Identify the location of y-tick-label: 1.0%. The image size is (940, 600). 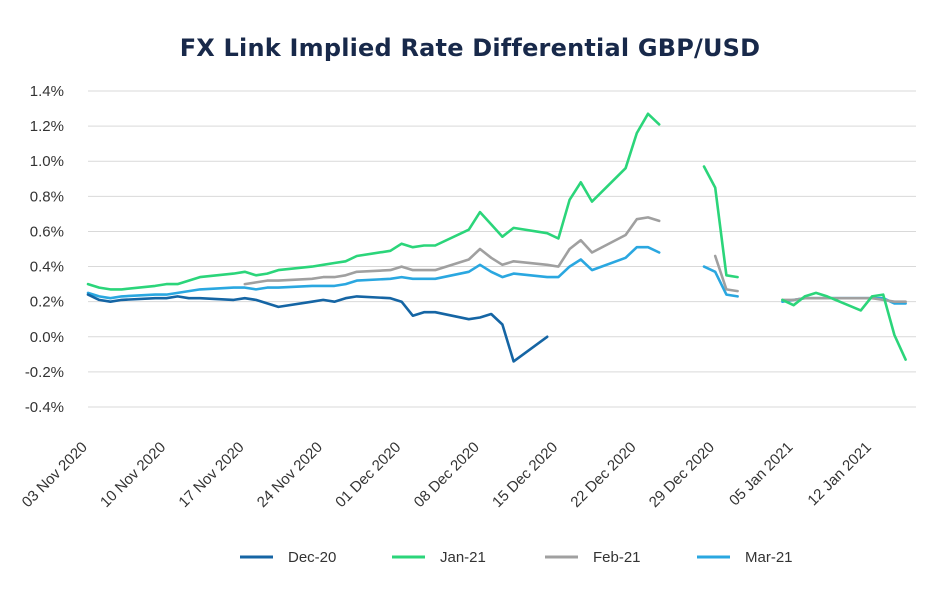
(47, 161).